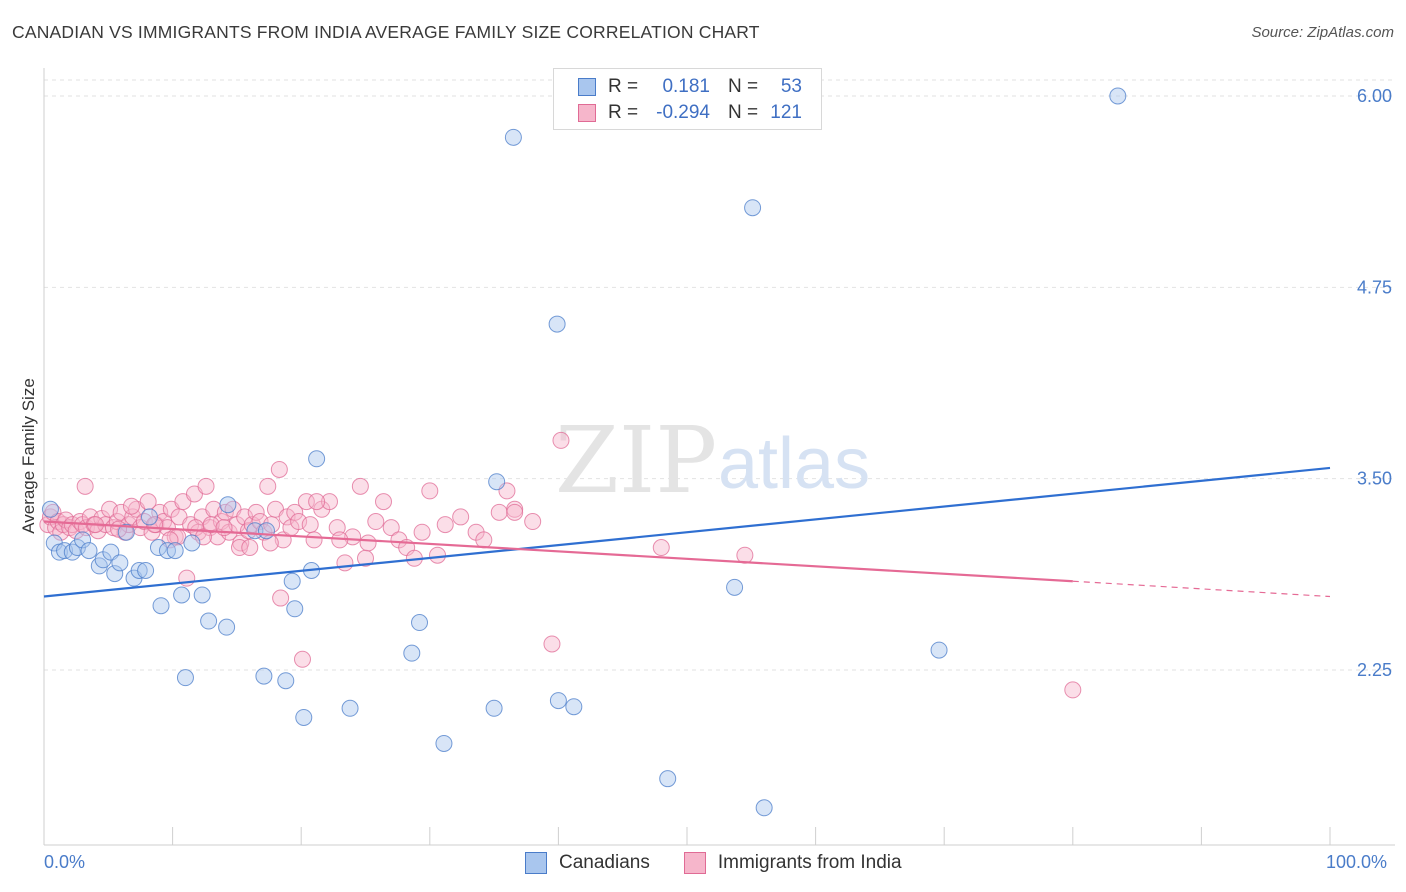 This screenshot has width=1406, height=892. What do you see at coordinates (694, 863) in the screenshot?
I see `bottom-legend-swatch-india` at bounding box center [694, 863].